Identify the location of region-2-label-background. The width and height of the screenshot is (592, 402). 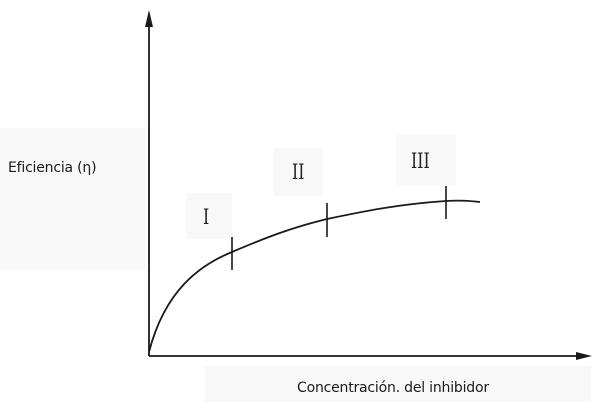
(298, 172).